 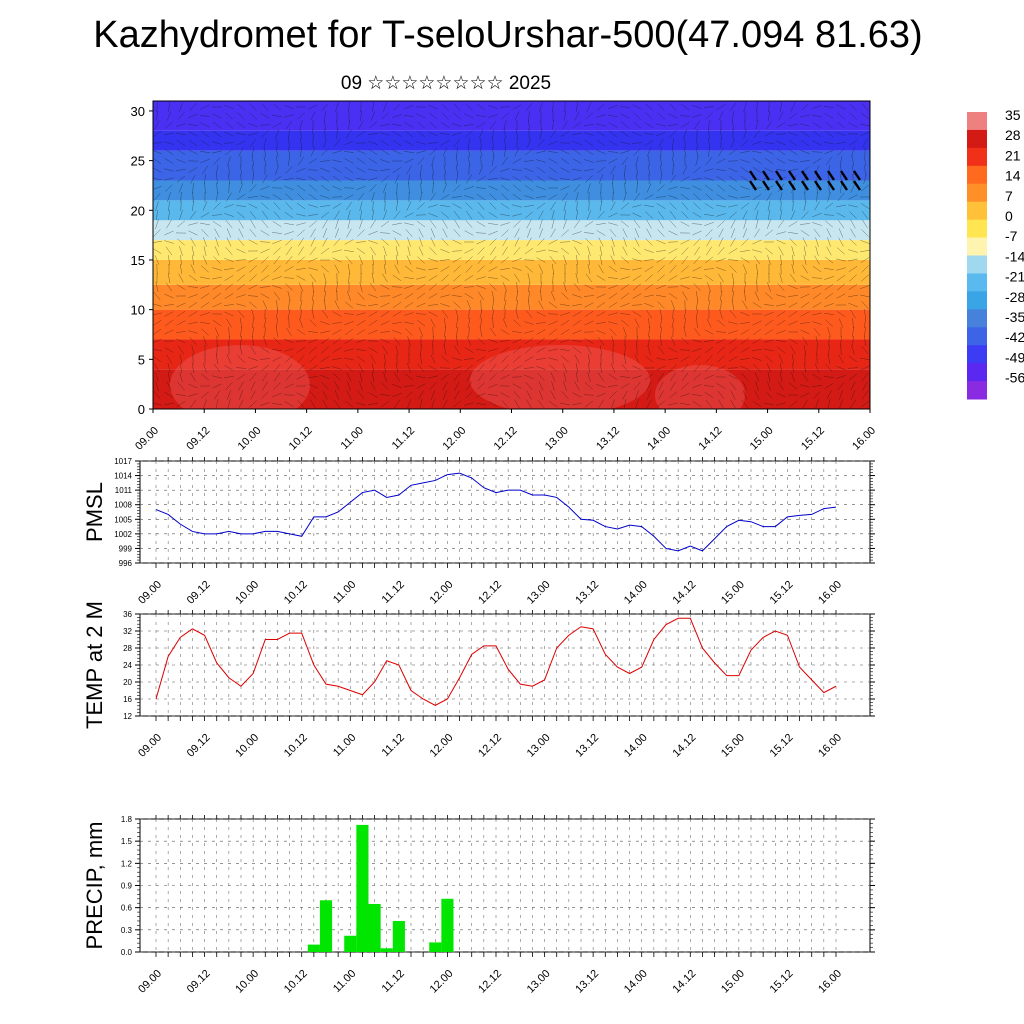 I want to click on x-tick-label: 09.12, so click(x=198, y=439).